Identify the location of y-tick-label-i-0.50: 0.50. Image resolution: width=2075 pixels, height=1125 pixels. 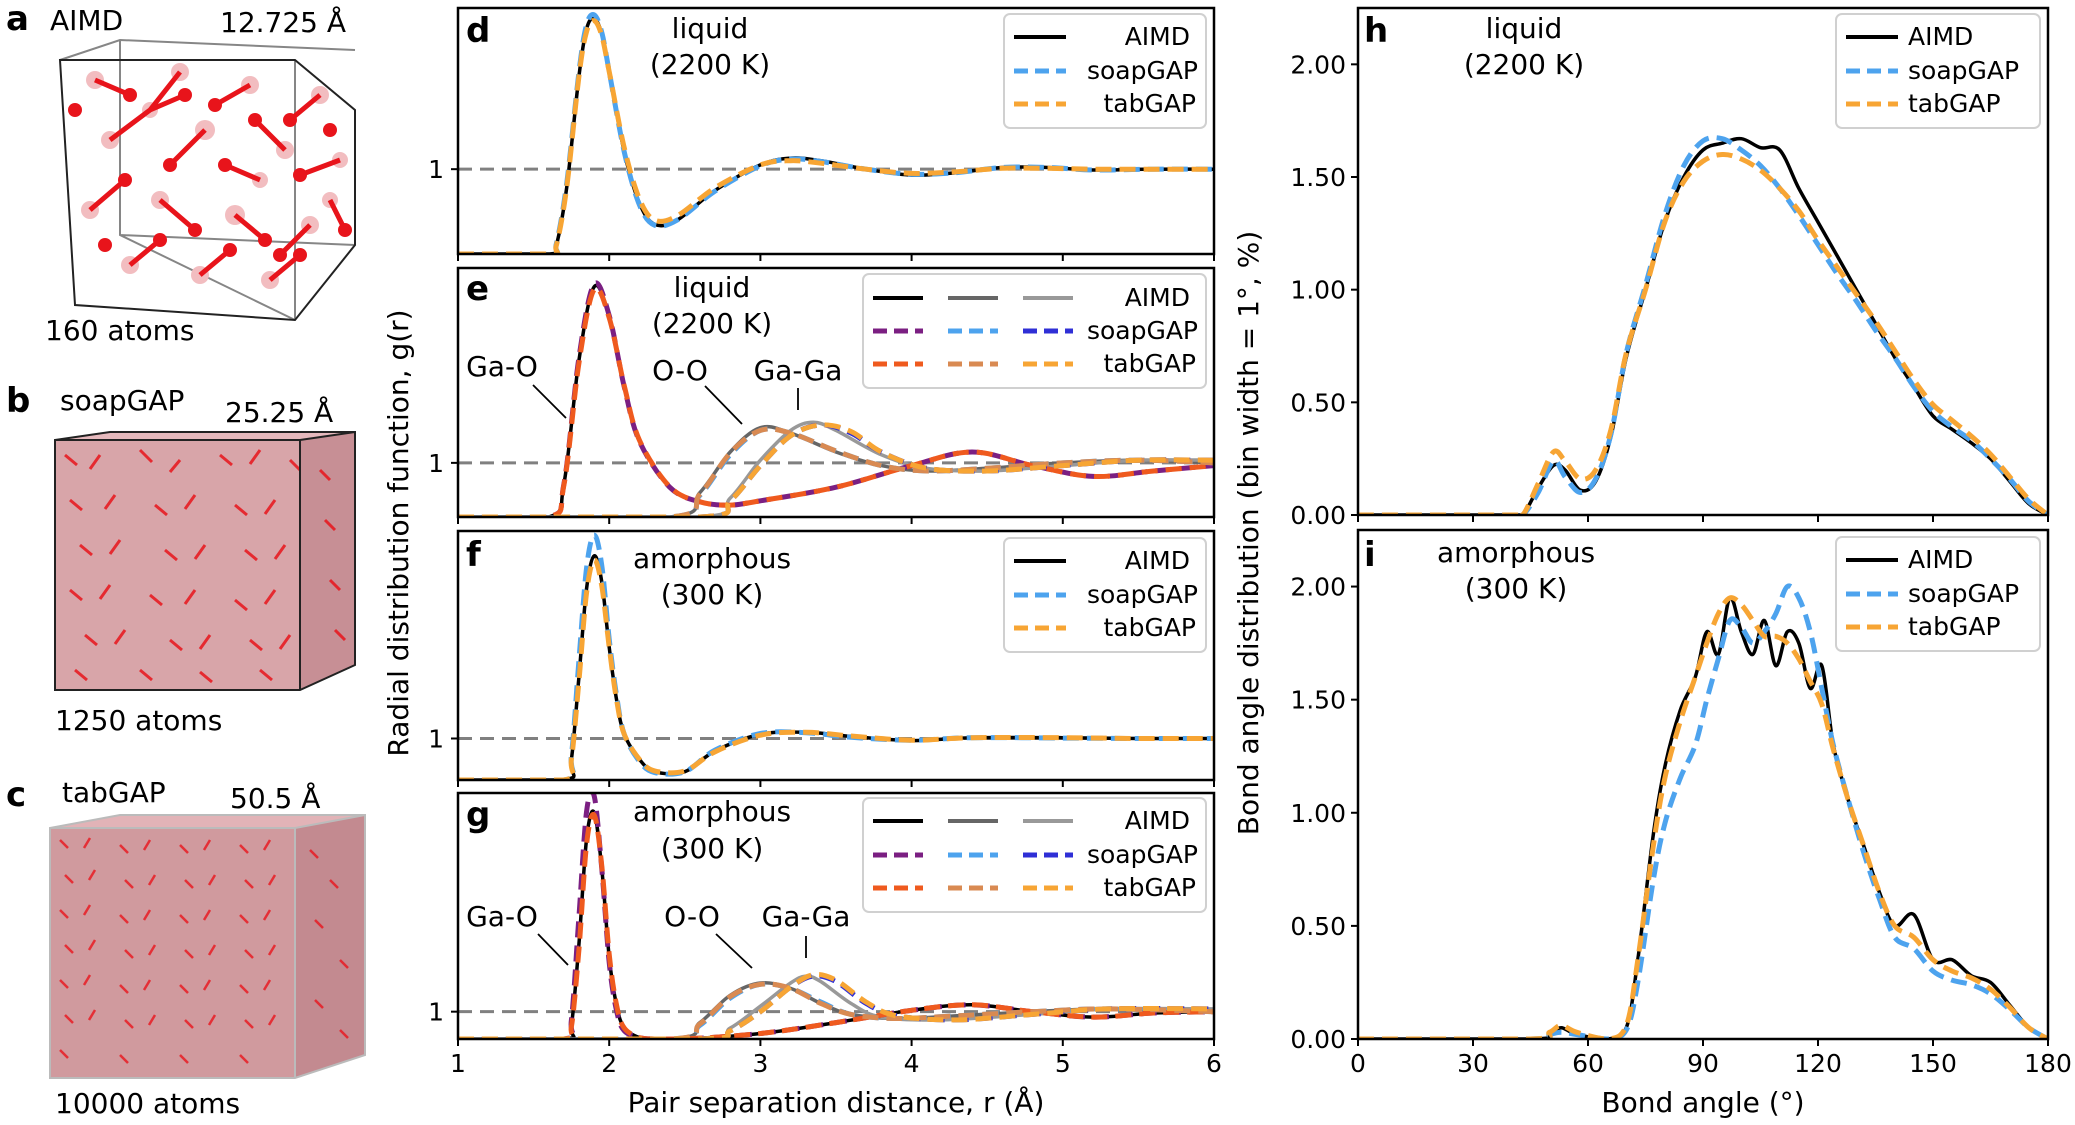
(1318, 926).